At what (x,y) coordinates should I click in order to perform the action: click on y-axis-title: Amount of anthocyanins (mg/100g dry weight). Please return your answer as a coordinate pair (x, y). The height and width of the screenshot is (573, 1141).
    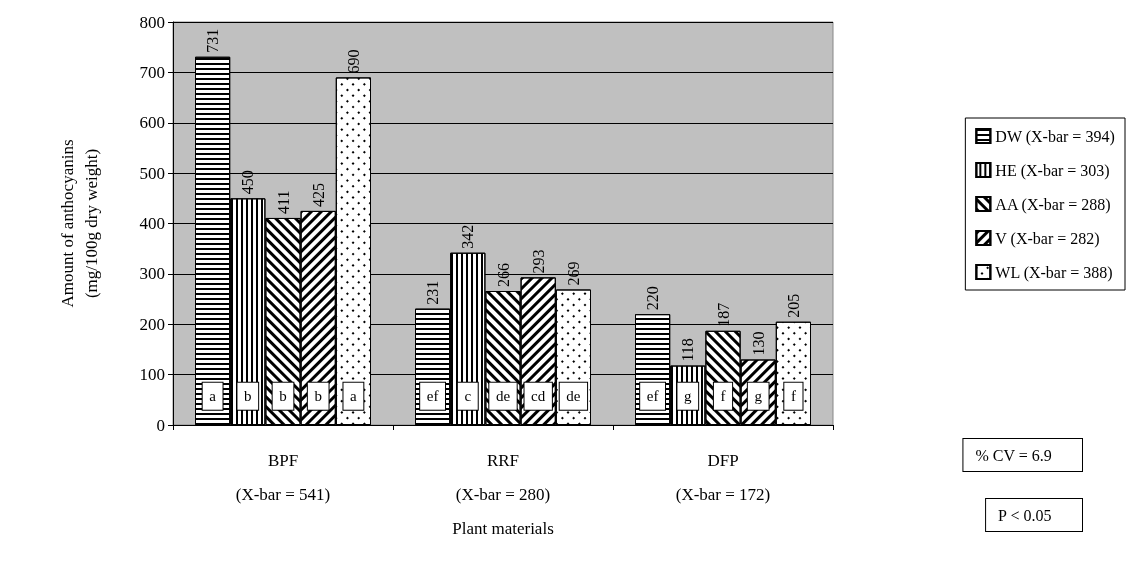
    Looking at the image, I should click on (79, 223).